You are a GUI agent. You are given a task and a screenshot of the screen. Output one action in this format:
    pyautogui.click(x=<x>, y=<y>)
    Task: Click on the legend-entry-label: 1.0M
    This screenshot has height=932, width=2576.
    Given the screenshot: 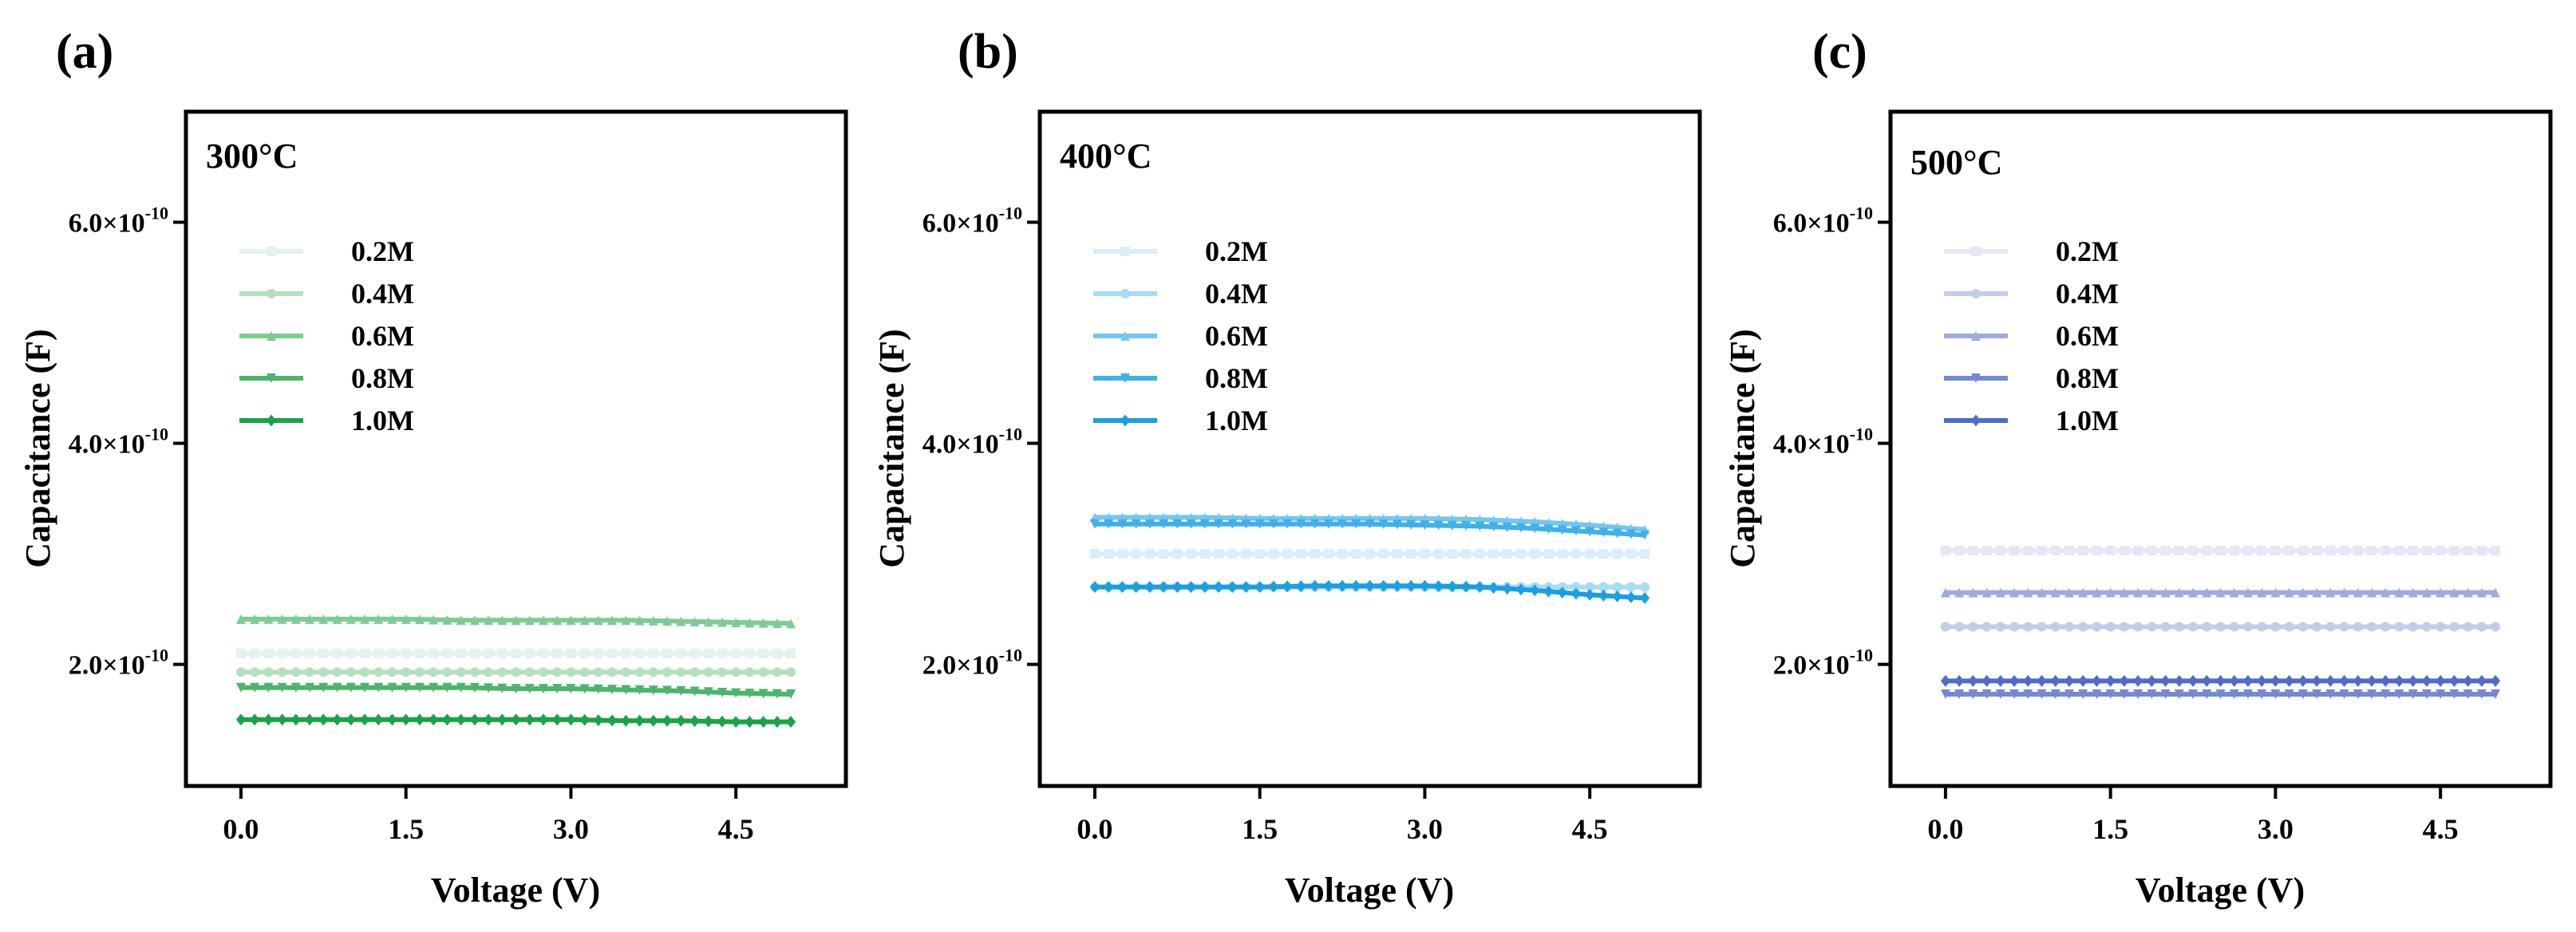 What is the action you would take?
    pyautogui.click(x=2087, y=420)
    